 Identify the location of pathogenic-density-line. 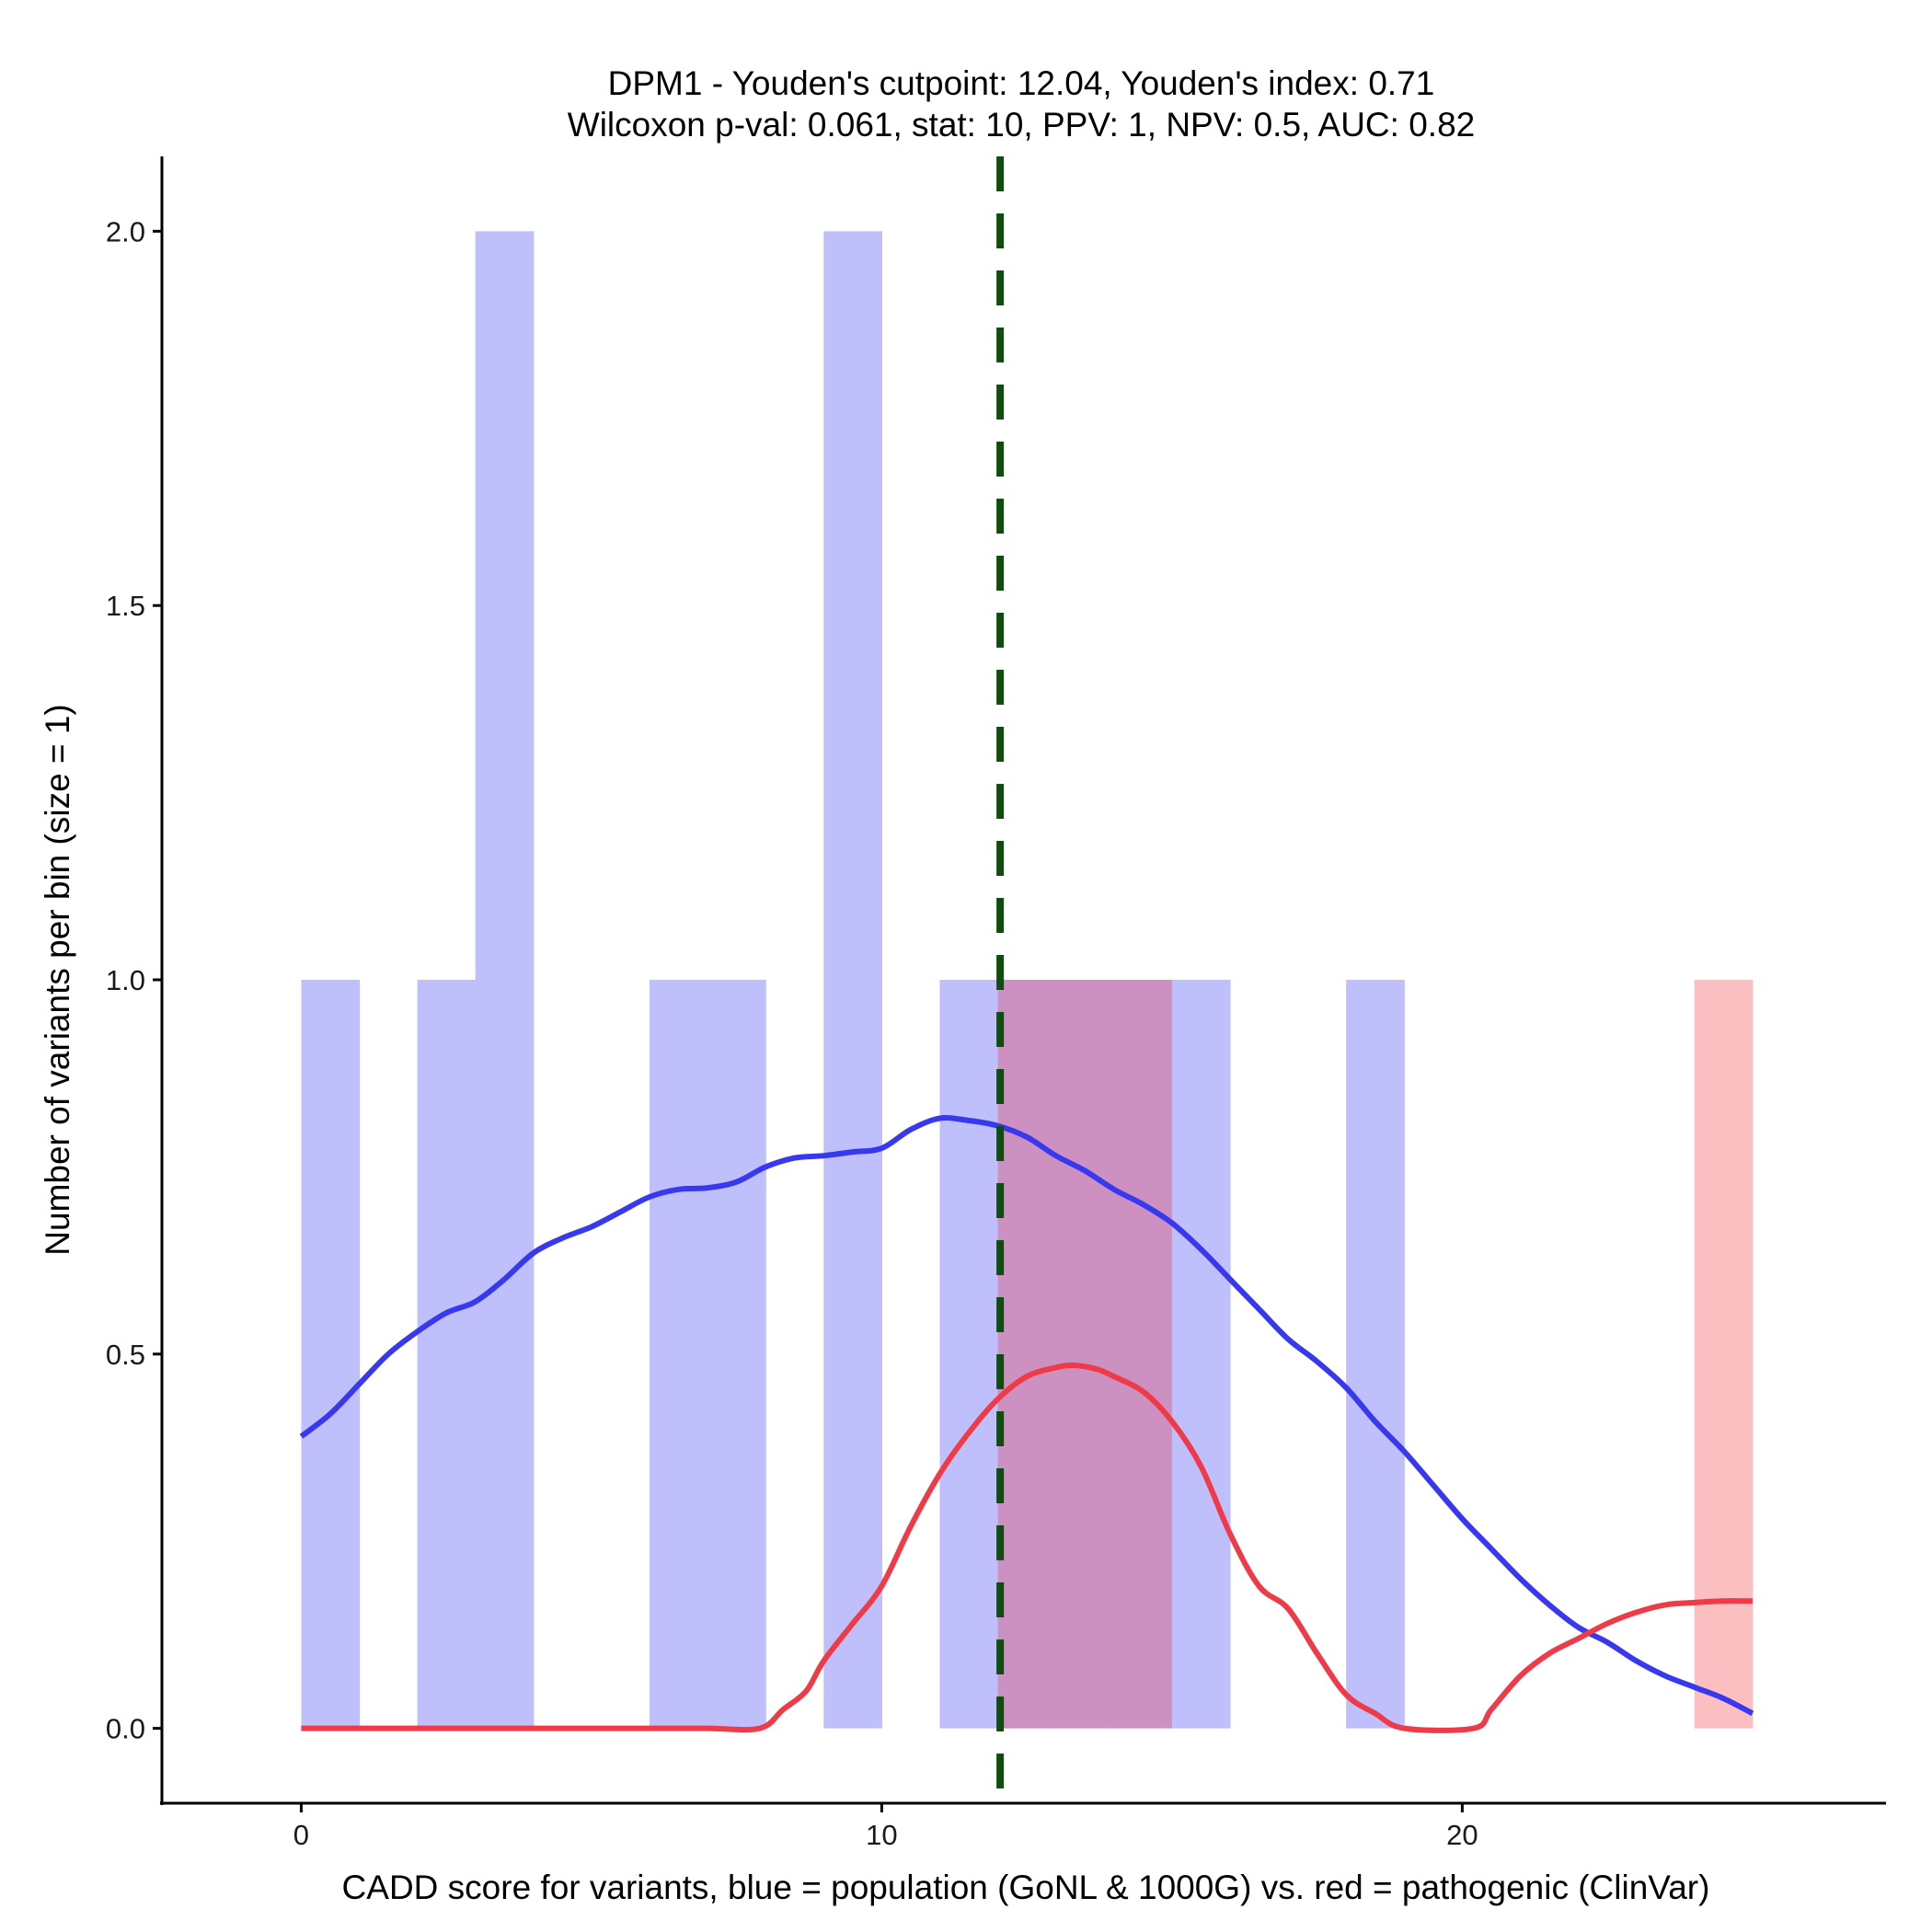
(1027, 1547).